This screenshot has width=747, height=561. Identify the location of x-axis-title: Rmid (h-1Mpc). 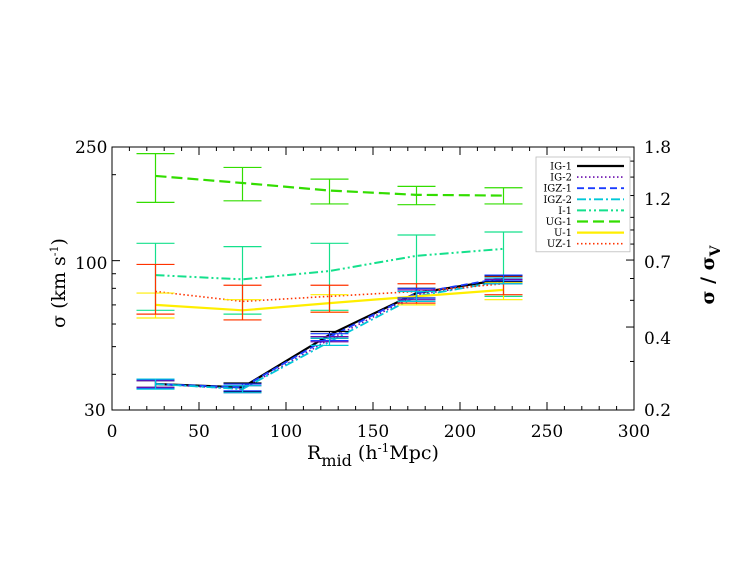
(373, 455).